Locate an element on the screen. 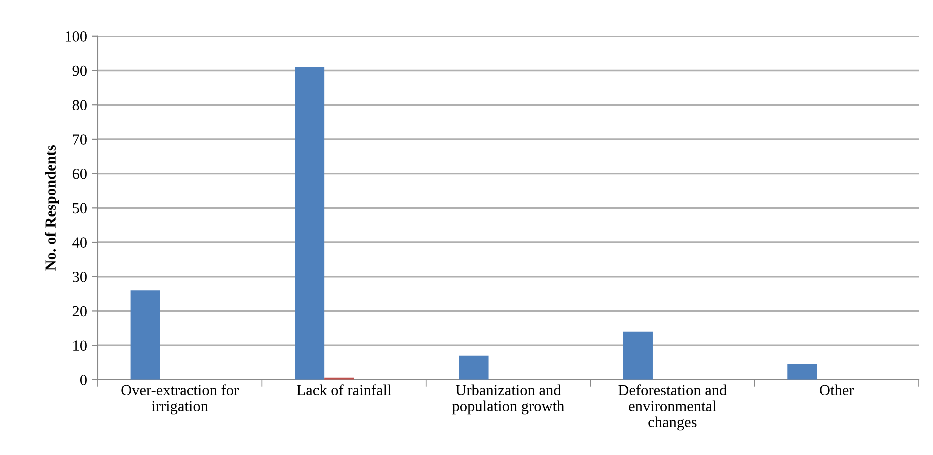 The width and height of the screenshot is (933, 455). y-tick-label: 100 is located at coordinates (76, 37).